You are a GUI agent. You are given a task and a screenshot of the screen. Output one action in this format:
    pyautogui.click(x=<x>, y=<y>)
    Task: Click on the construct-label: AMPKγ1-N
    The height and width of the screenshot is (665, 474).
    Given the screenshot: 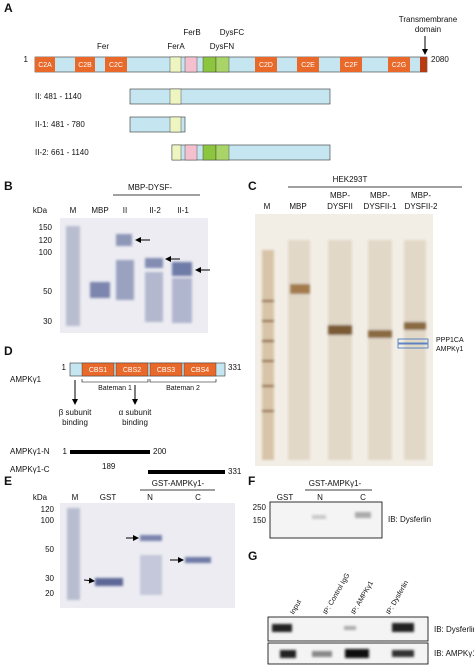 What is the action you would take?
    pyautogui.click(x=30, y=451)
    